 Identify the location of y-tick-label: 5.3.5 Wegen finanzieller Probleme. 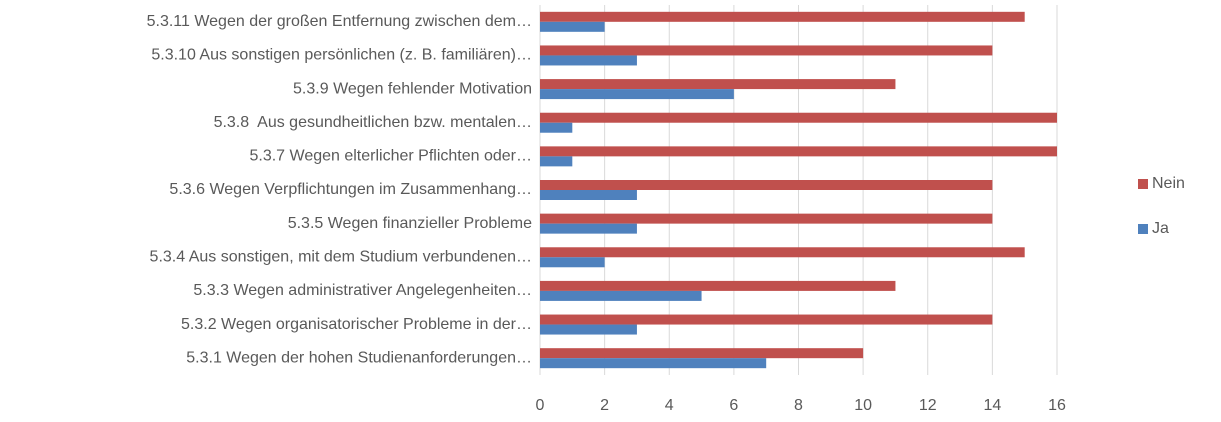
(410, 223).